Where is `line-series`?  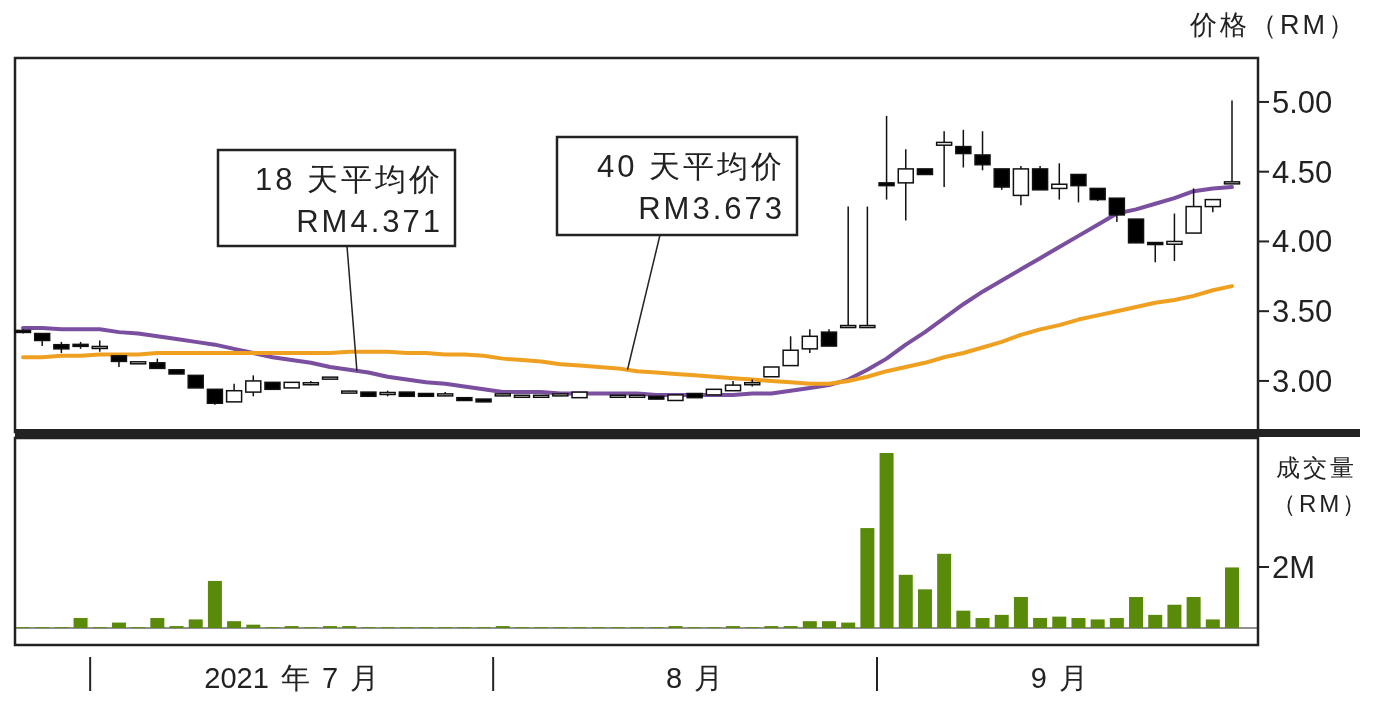
line-series is located at coordinates (627, 335).